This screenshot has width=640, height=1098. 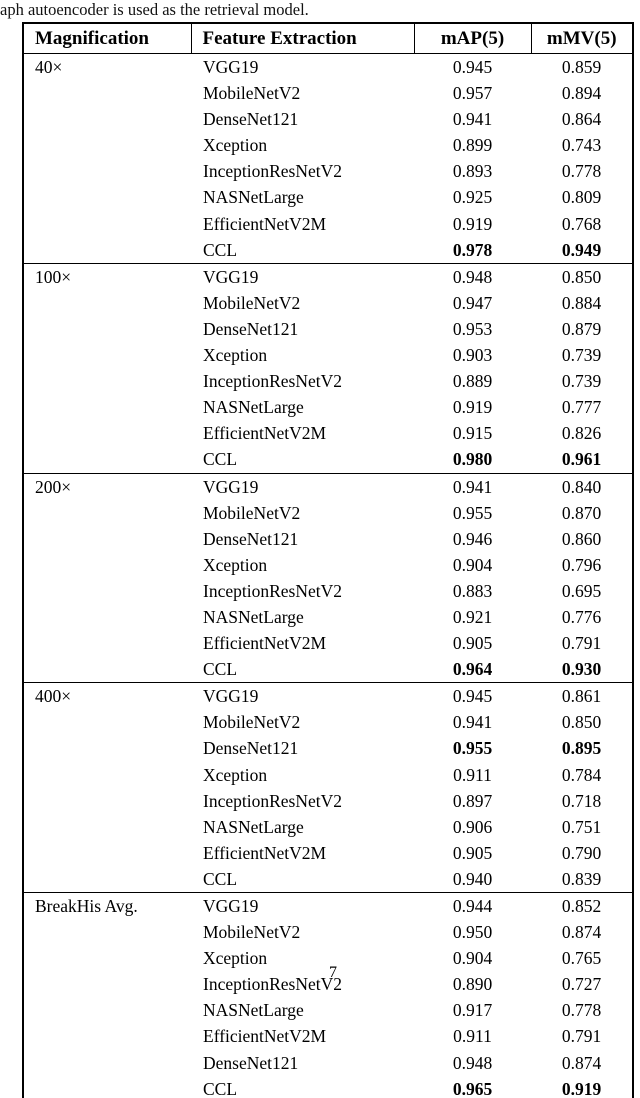 What do you see at coordinates (472, 826) in the screenshot?
I see `map5-value-cell: 0.906` at bounding box center [472, 826].